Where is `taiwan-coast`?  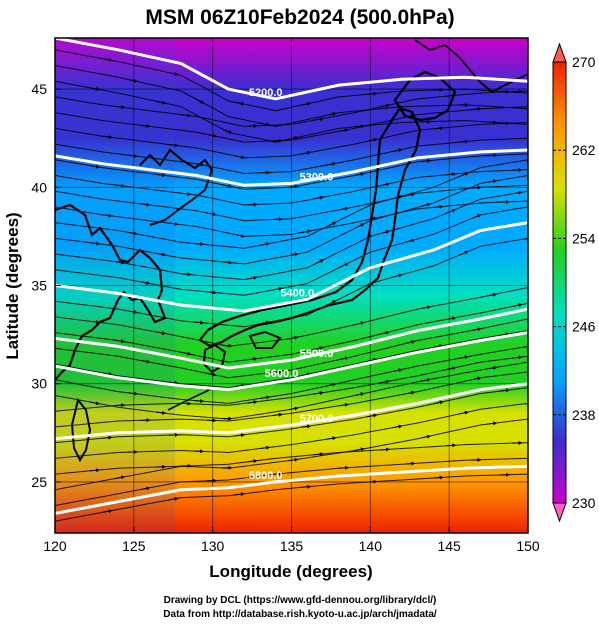
taiwan-coast is located at coordinates (81, 430).